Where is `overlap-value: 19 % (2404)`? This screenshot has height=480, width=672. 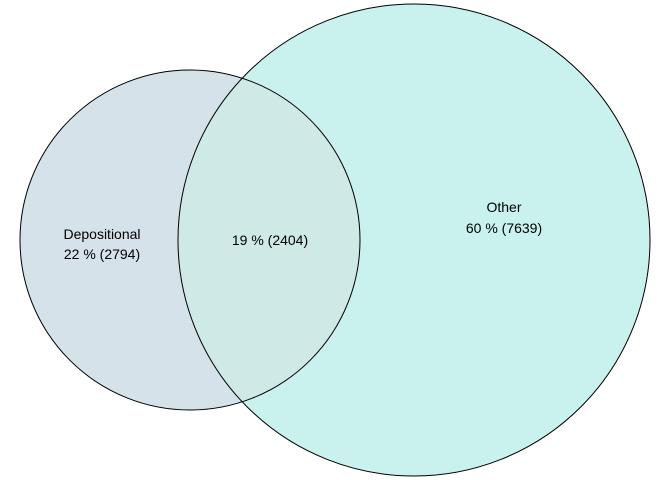
overlap-value: 19 % (2404) is located at coordinates (270, 240).